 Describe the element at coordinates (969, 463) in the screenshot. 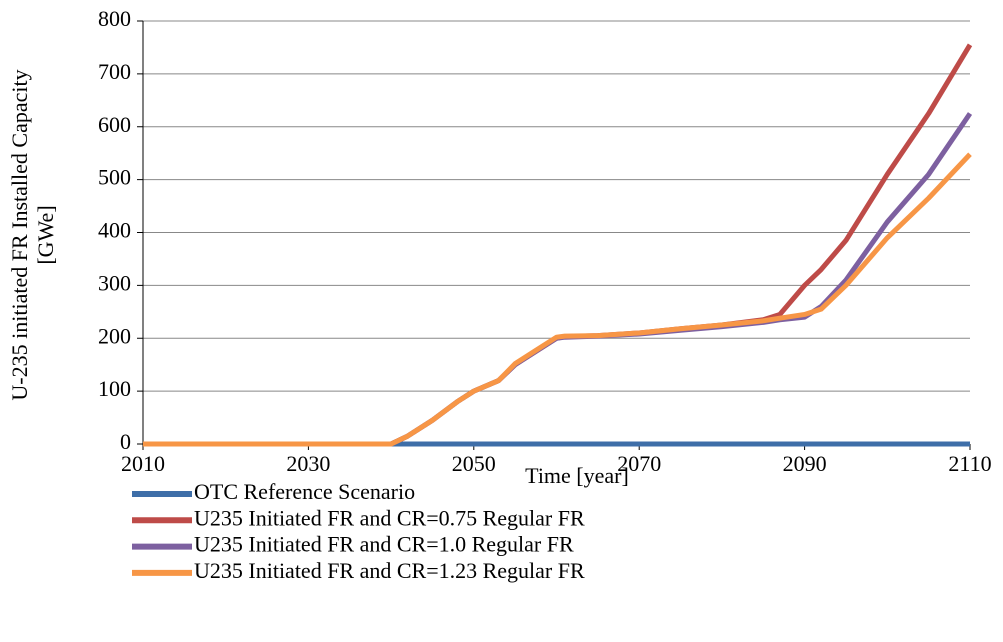

I see `x-tick-label: 2110` at that location.